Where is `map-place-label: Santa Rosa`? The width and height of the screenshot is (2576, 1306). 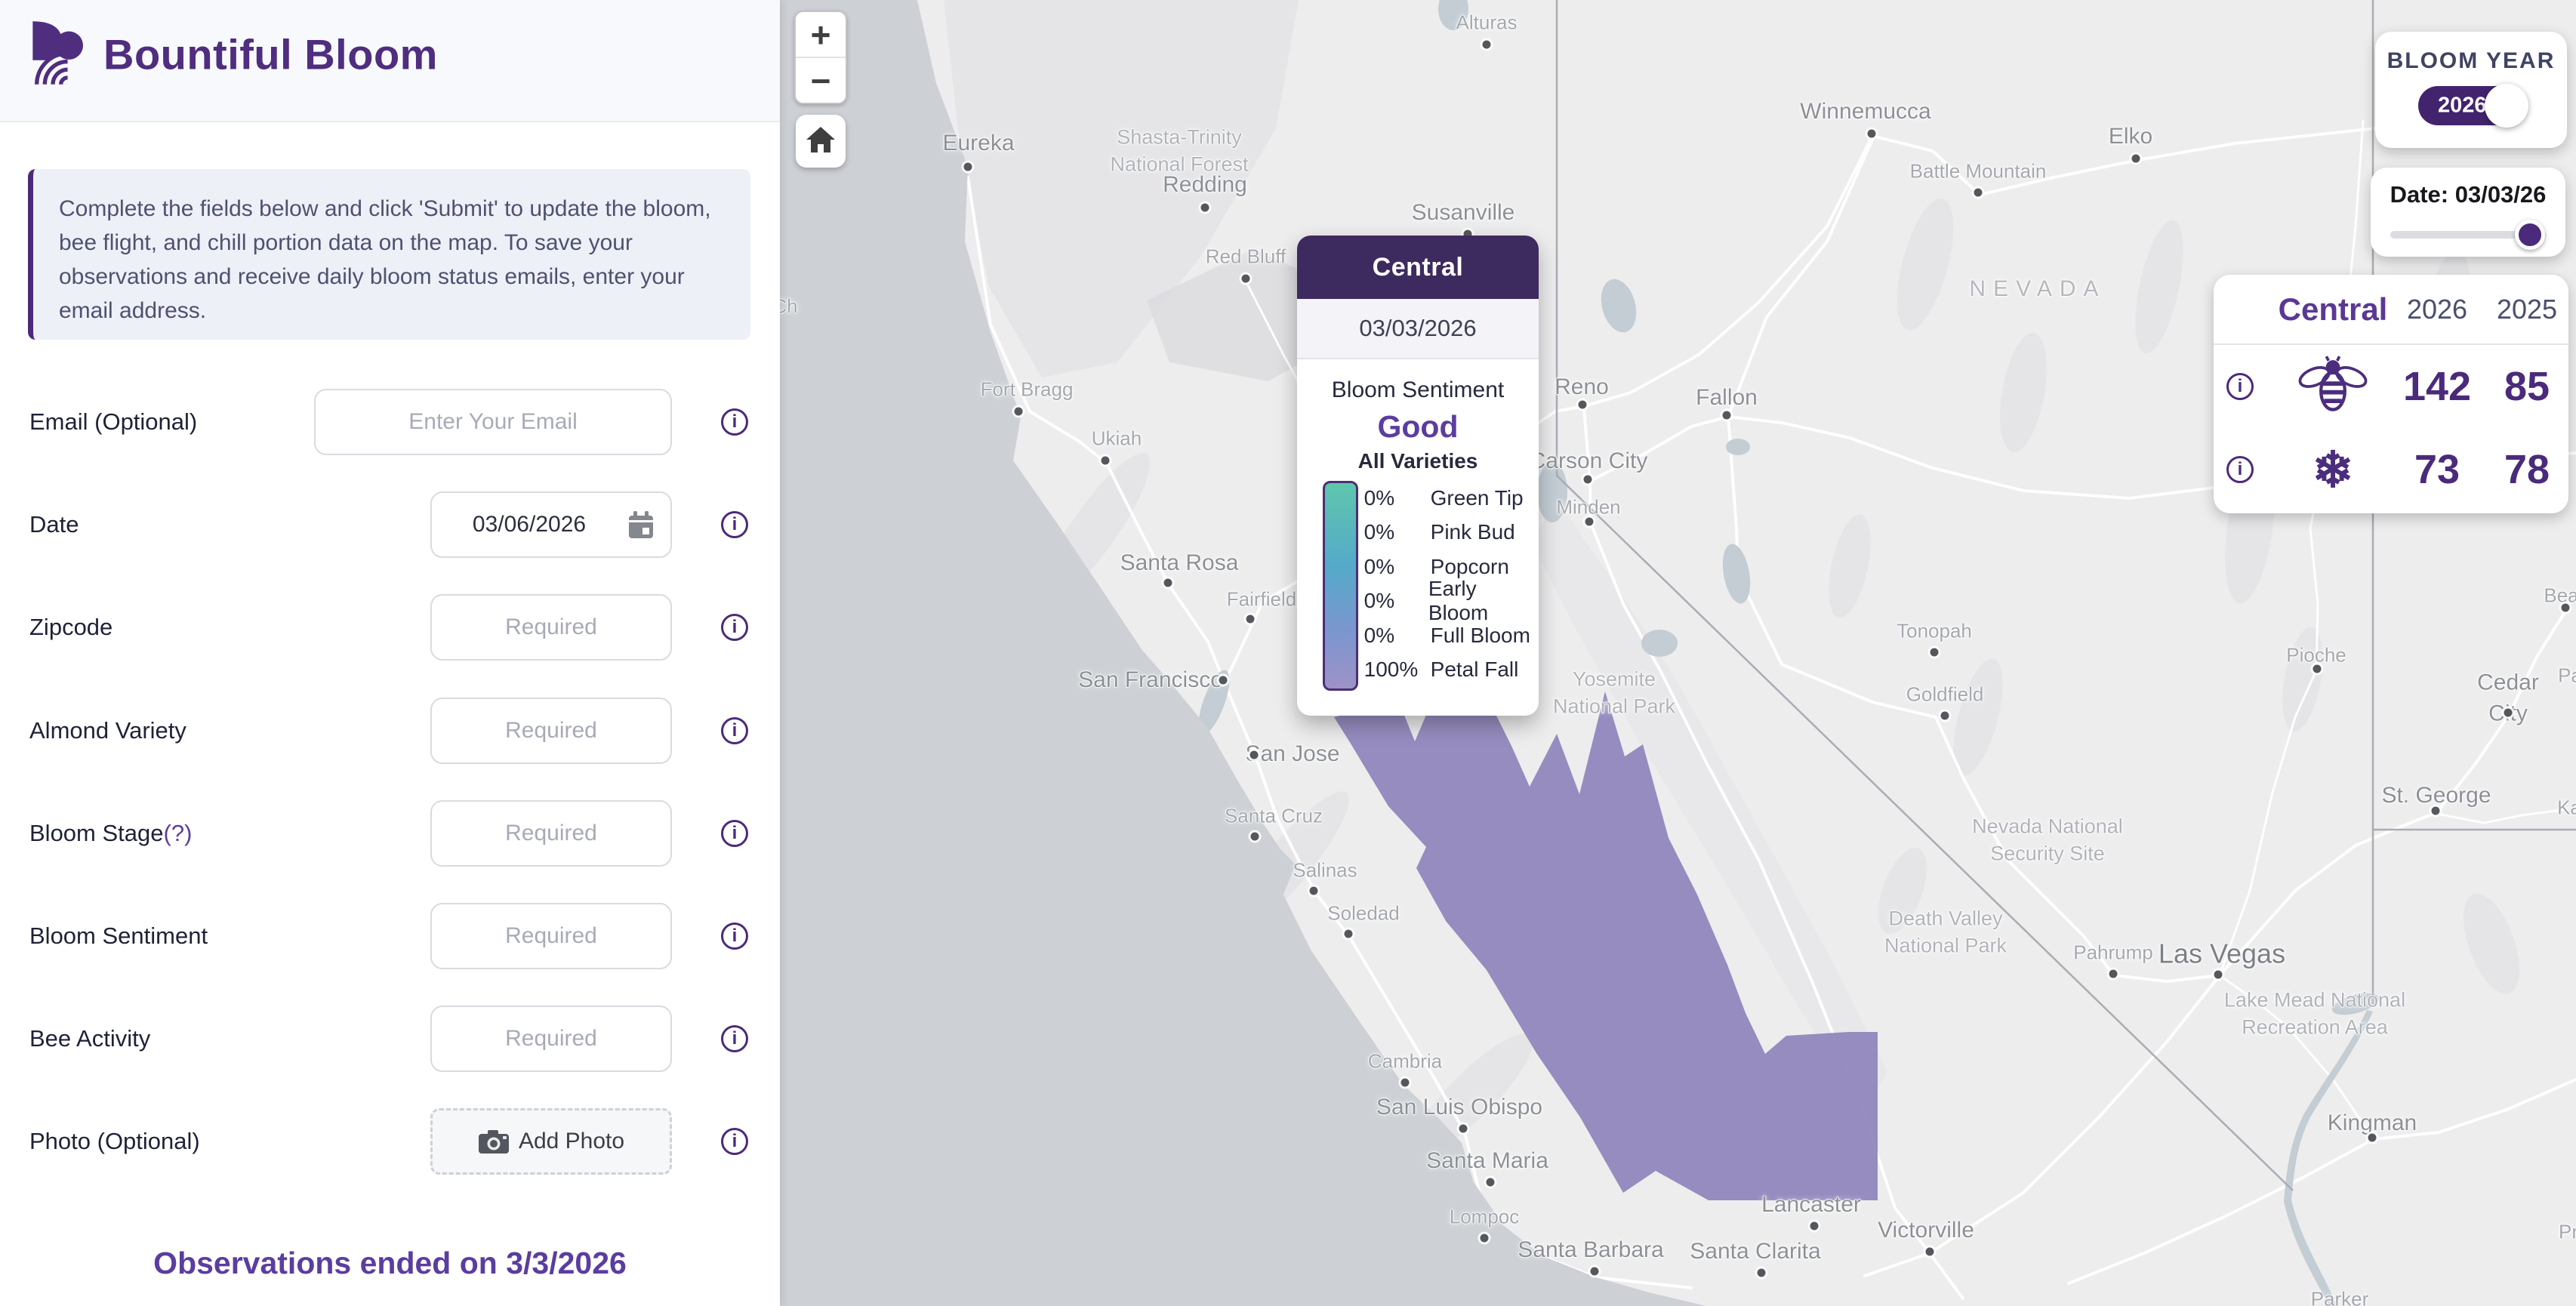 map-place-label: Santa Rosa is located at coordinates (1179, 562).